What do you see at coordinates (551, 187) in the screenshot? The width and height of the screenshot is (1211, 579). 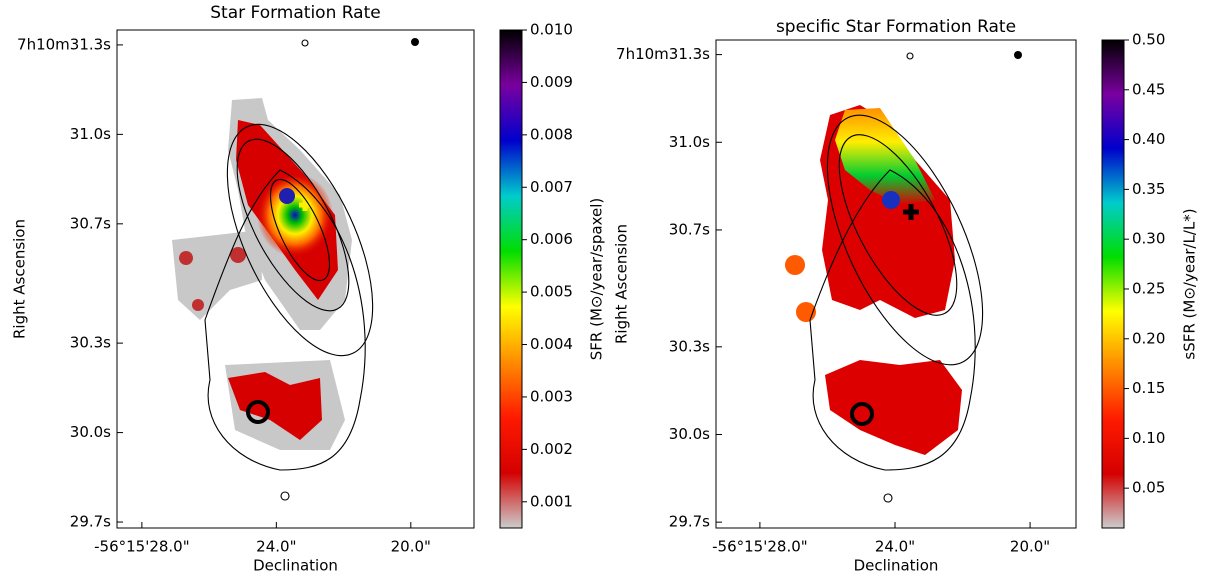 I see `colorbar-tick-label: 0.007` at bounding box center [551, 187].